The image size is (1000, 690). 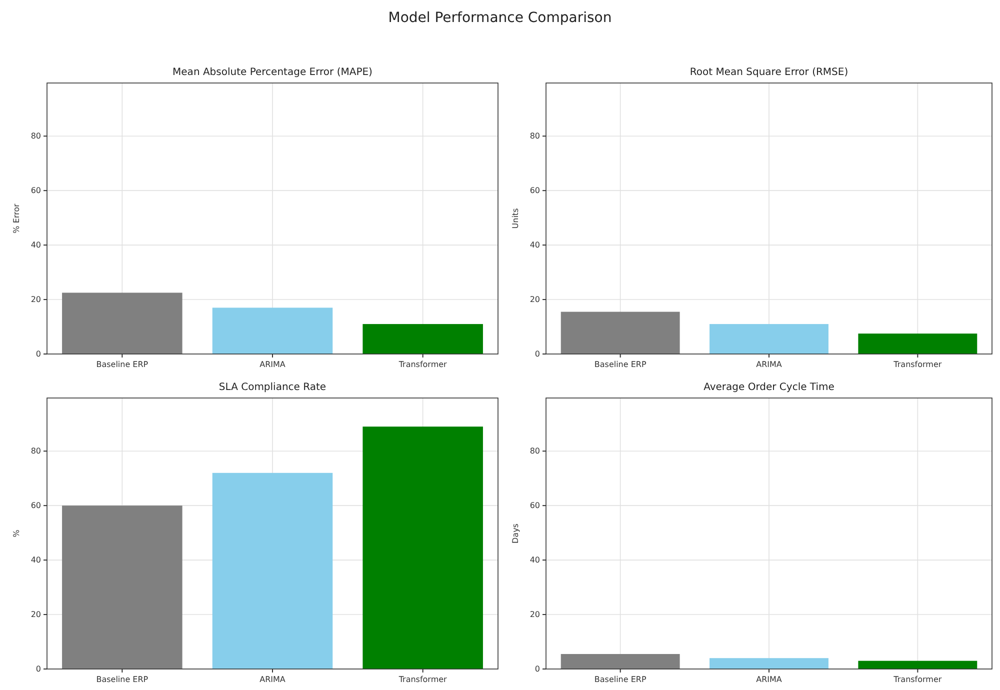 I want to click on y-axis-title: Units, so click(x=515, y=218).